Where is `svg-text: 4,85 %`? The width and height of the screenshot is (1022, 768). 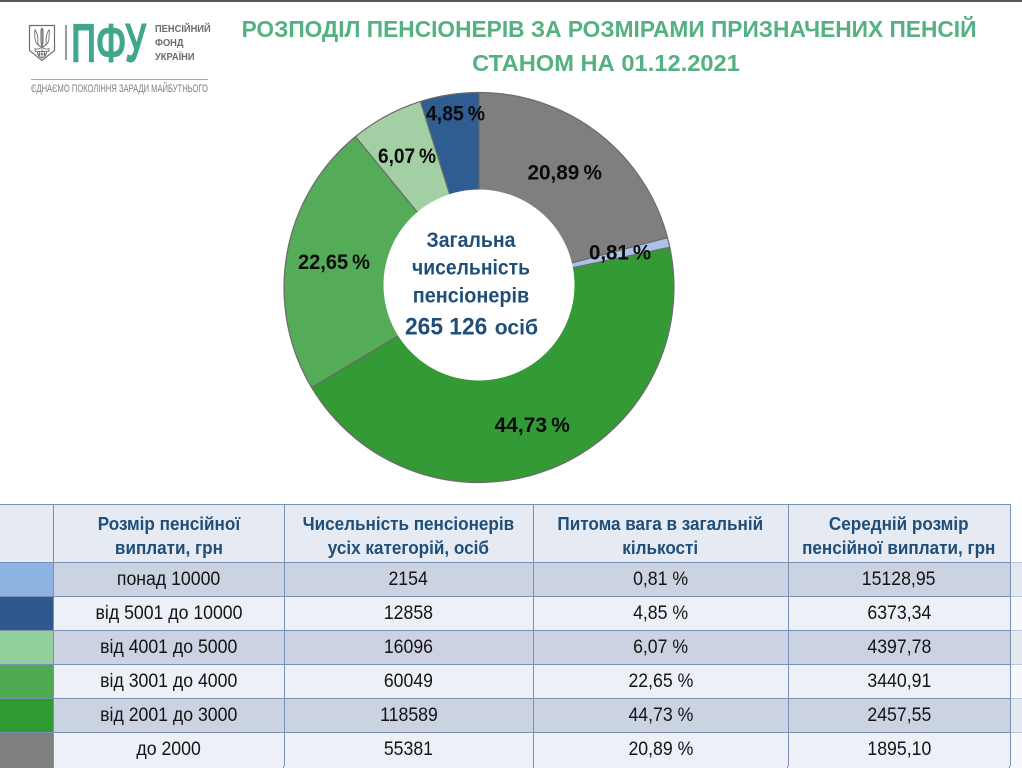 svg-text: 4,85 % is located at coordinates (455, 114).